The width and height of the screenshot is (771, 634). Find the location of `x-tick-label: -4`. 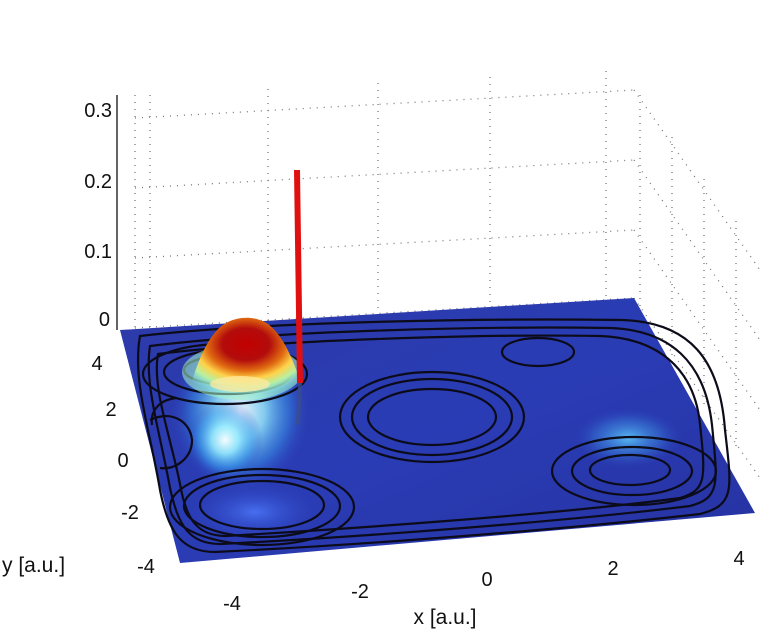

x-tick-label: -4 is located at coordinates (232, 604).